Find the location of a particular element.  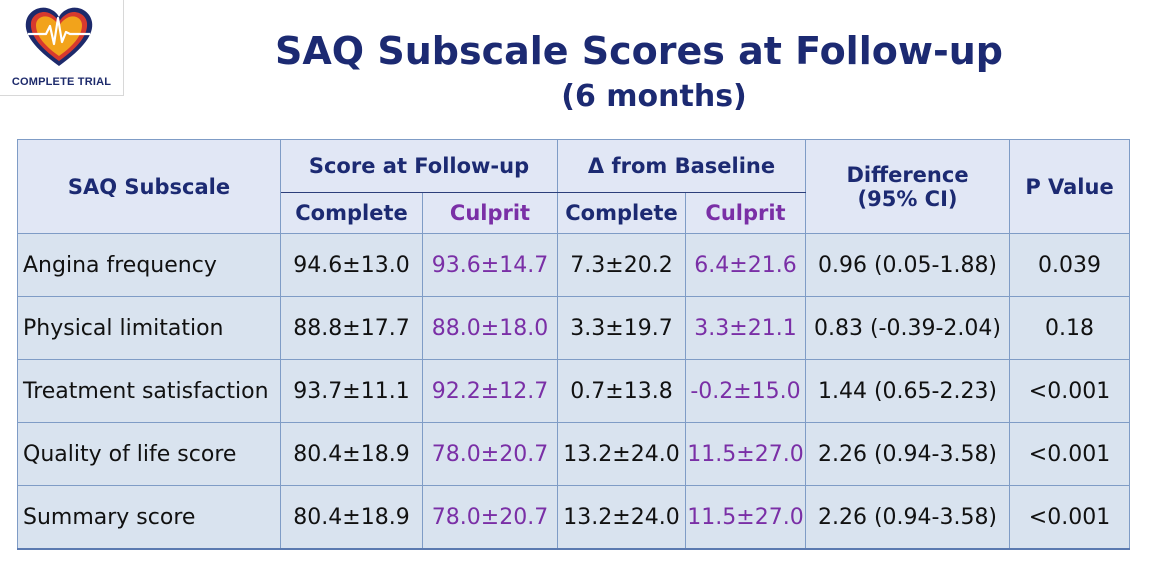

header-delta-complete: Complete is located at coordinates (621, 213).